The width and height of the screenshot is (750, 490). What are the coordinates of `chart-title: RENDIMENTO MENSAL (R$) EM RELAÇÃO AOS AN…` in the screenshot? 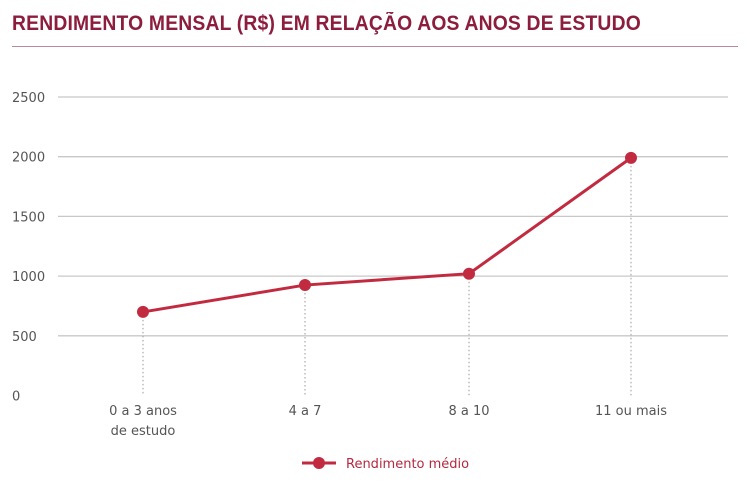 It's located at (326, 23).